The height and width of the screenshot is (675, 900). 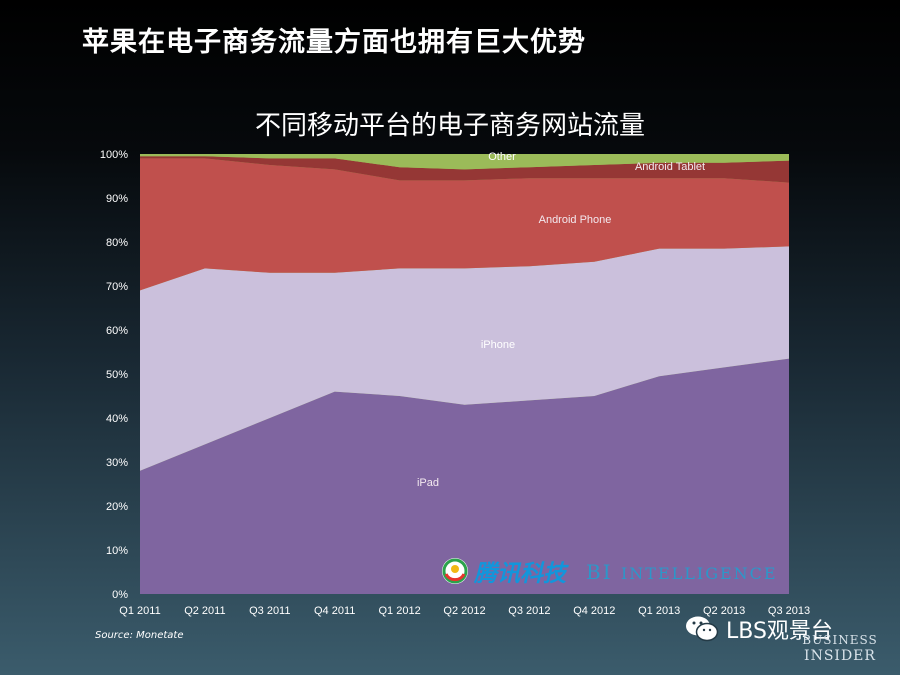 What do you see at coordinates (724, 611) in the screenshot?
I see `x-tick-label: Q2 2013` at bounding box center [724, 611].